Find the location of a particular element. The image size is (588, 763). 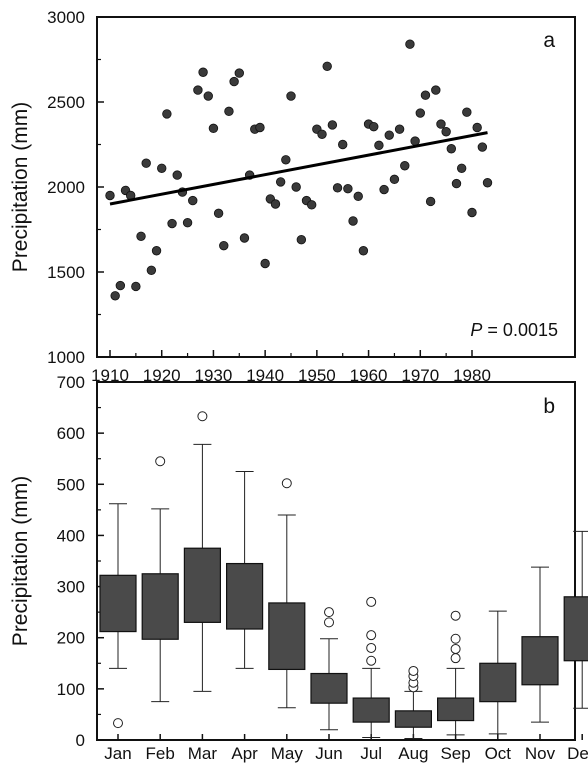

month-label: Oct is located at coordinates (498, 753).